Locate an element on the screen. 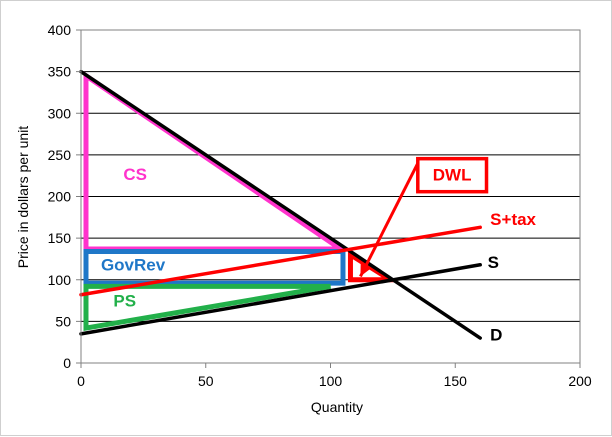 The image size is (612, 437). y-tick-label-350: 350 is located at coordinates (60, 72).